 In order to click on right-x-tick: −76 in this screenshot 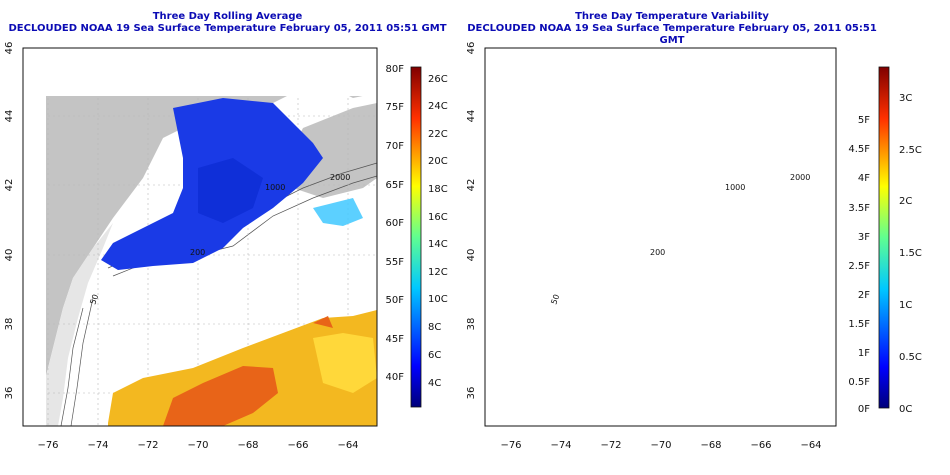, I will do `click(510, 445)`.